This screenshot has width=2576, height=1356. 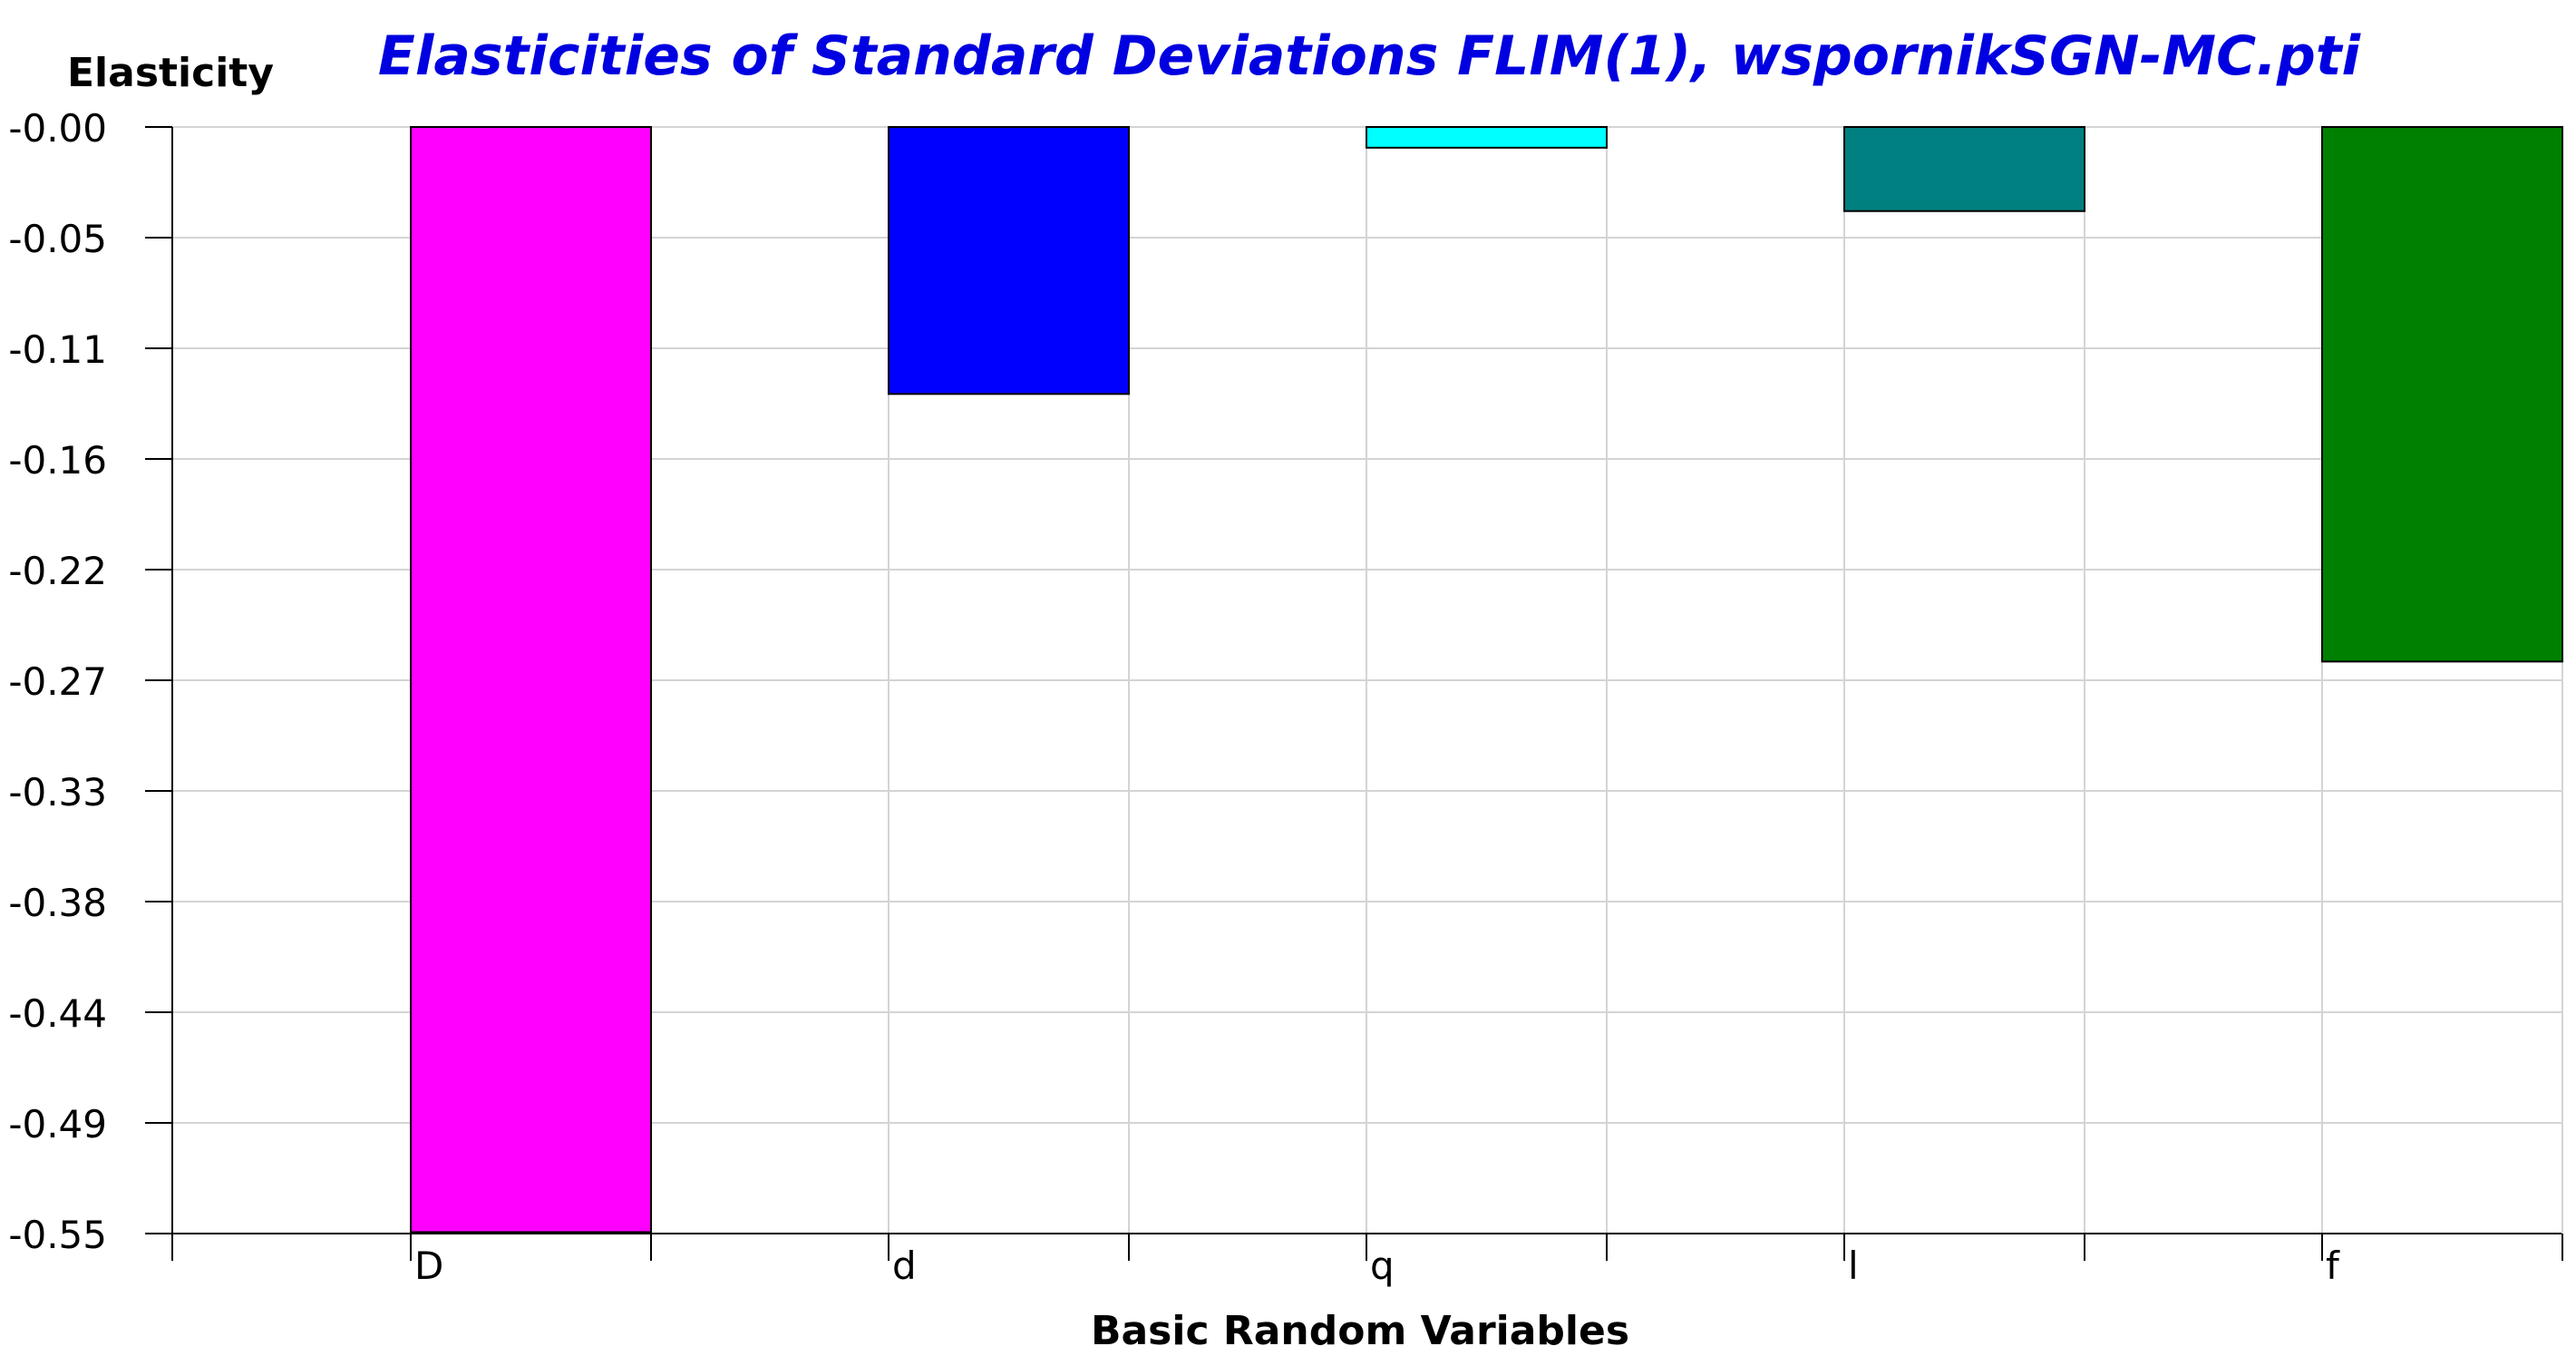 What do you see at coordinates (531, 680) in the screenshot?
I see `bar-D` at bounding box center [531, 680].